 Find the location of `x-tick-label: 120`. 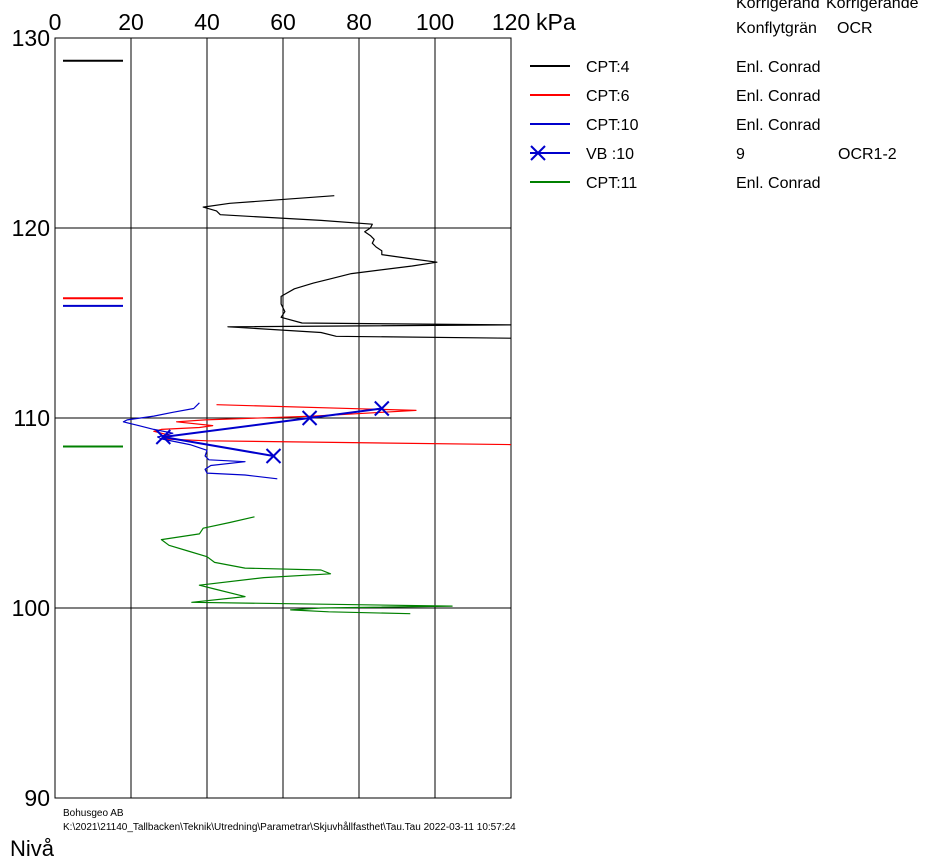

x-tick-label: 120 is located at coordinates (511, 22).